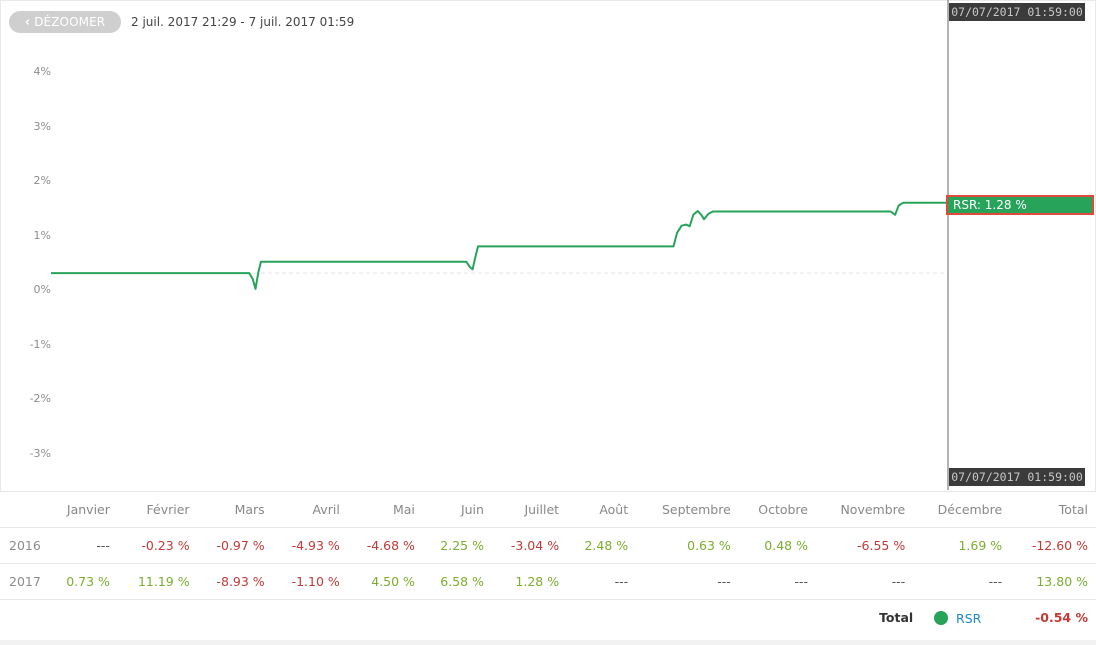  What do you see at coordinates (457, 581) in the screenshot?
I see `table-cell: 6.58 %` at bounding box center [457, 581].